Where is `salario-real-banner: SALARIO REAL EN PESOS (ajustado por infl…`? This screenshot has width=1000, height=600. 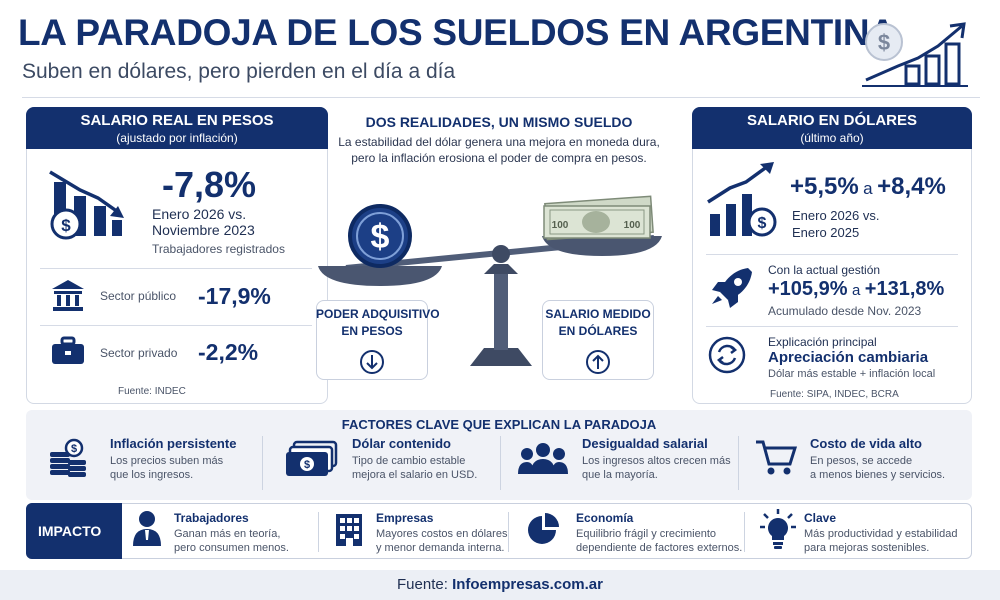
salario-real-banner: SALARIO REAL EN PESOS (ajustado por infl… is located at coordinates (177, 128).